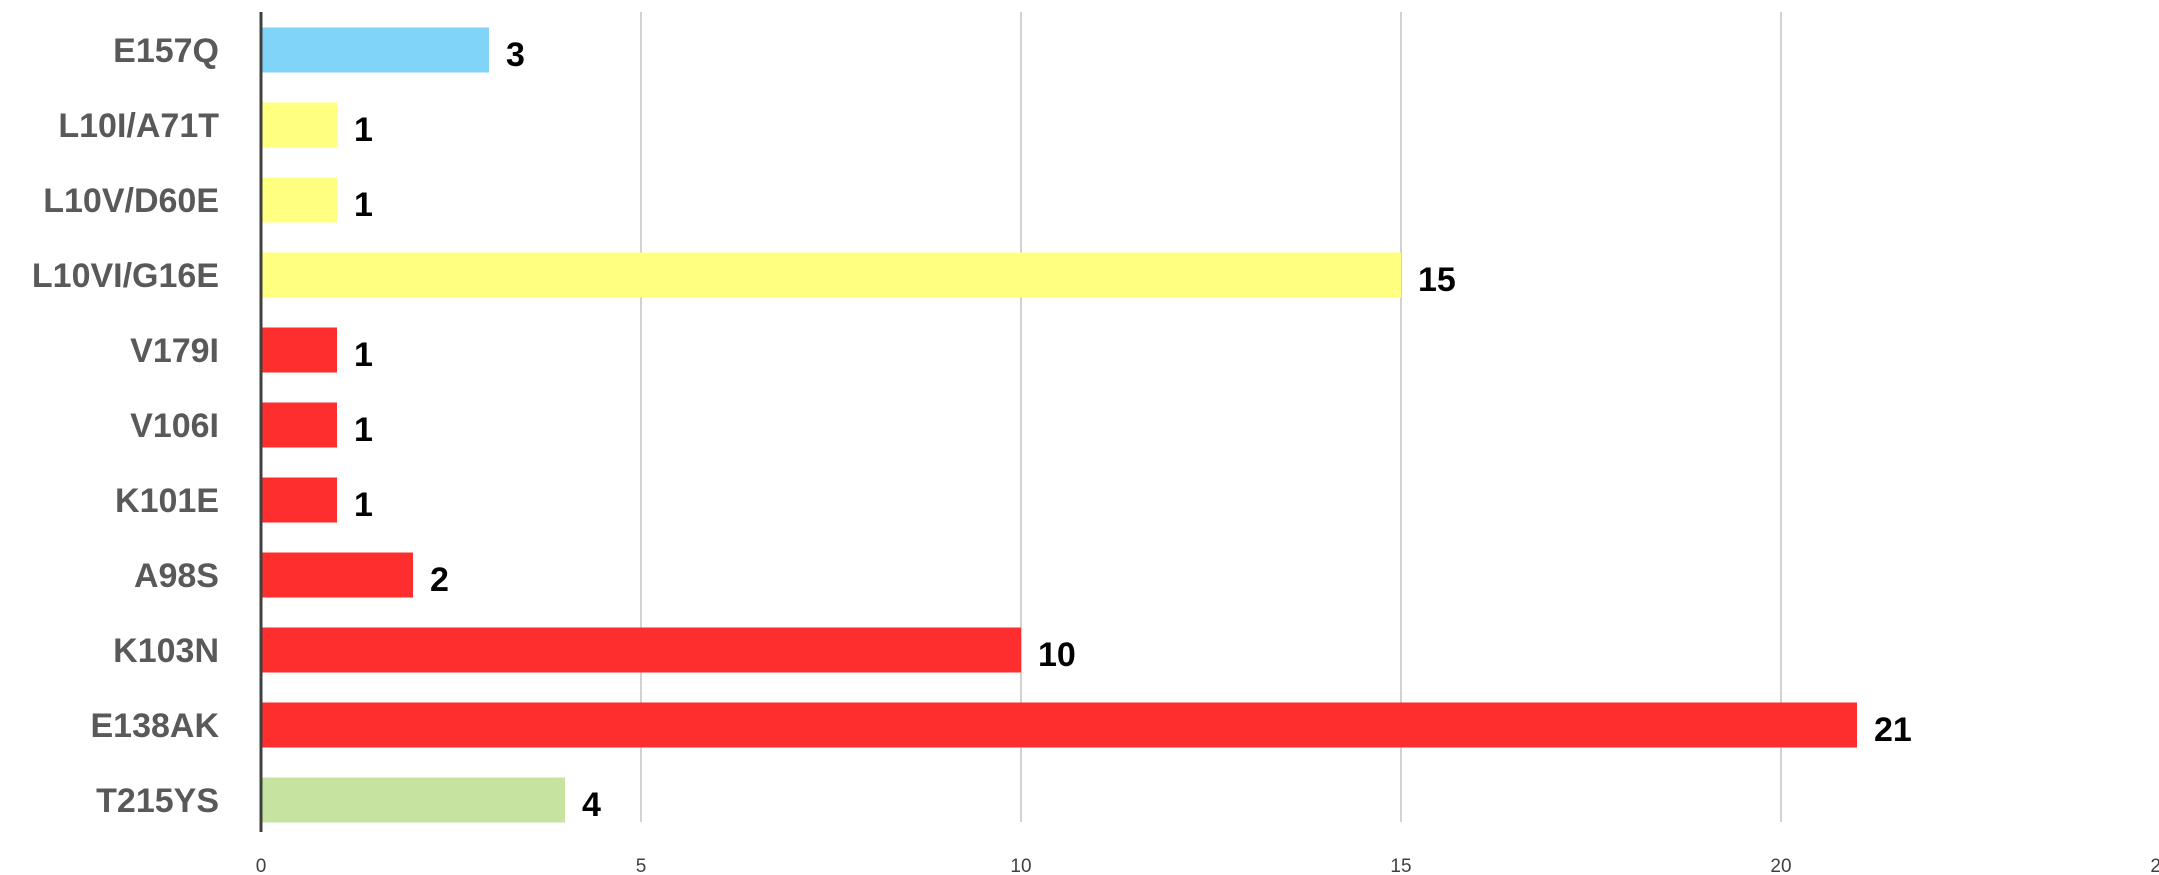 Image resolution: width=2159 pixels, height=875 pixels. What do you see at coordinates (515, 55) in the screenshot?
I see `data-label: 3` at bounding box center [515, 55].